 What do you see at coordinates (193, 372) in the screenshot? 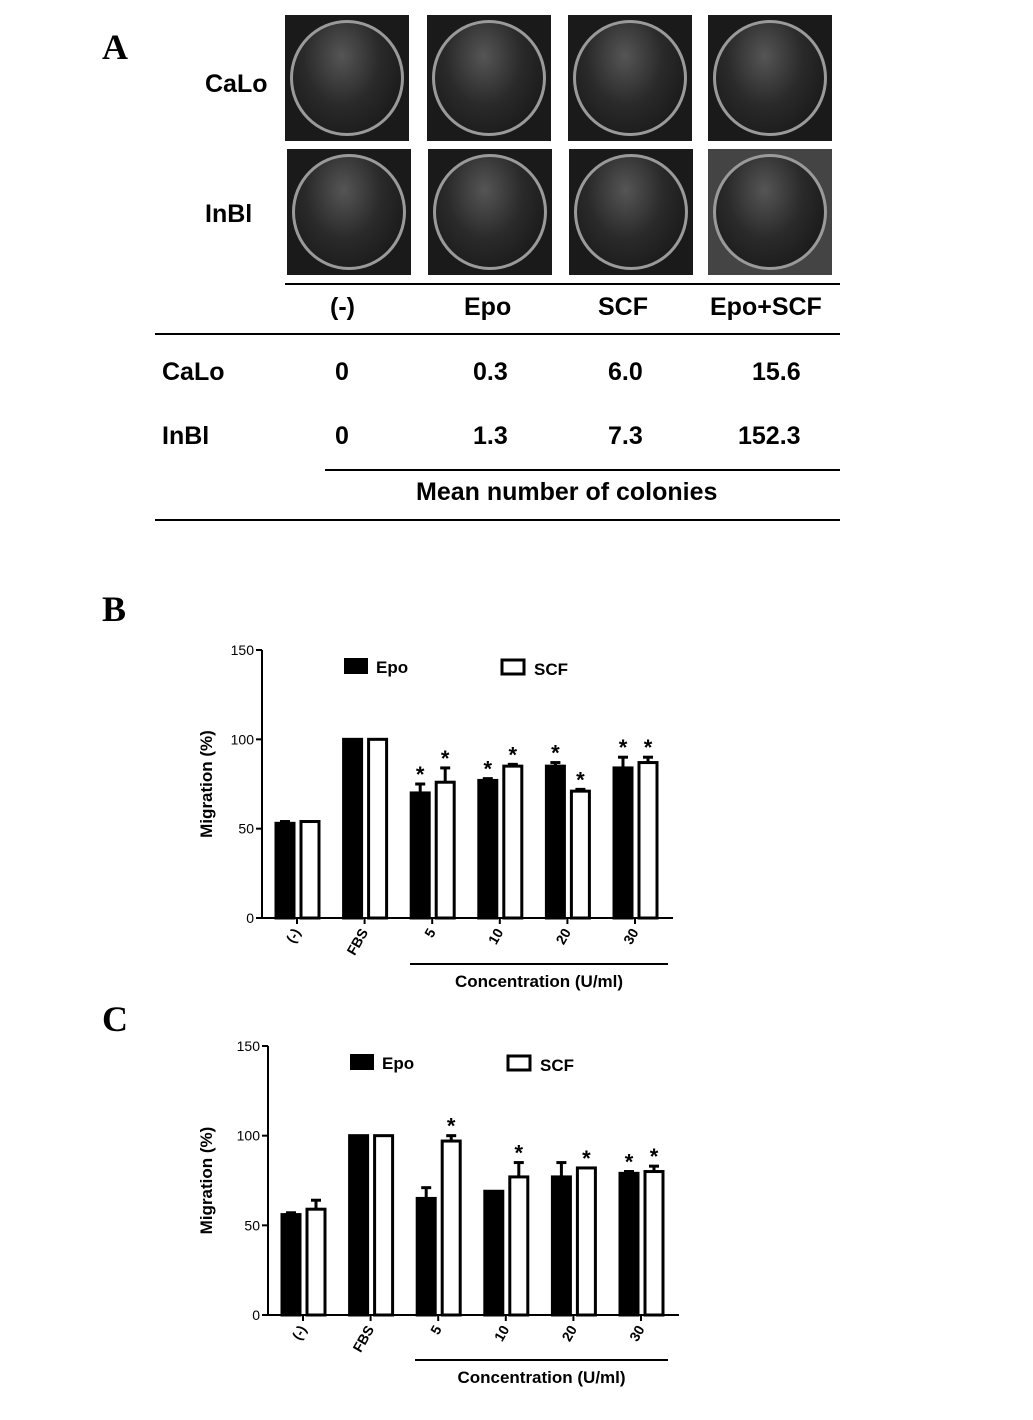
I see `table-row-label: CaLo` at bounding box center [193, 372].